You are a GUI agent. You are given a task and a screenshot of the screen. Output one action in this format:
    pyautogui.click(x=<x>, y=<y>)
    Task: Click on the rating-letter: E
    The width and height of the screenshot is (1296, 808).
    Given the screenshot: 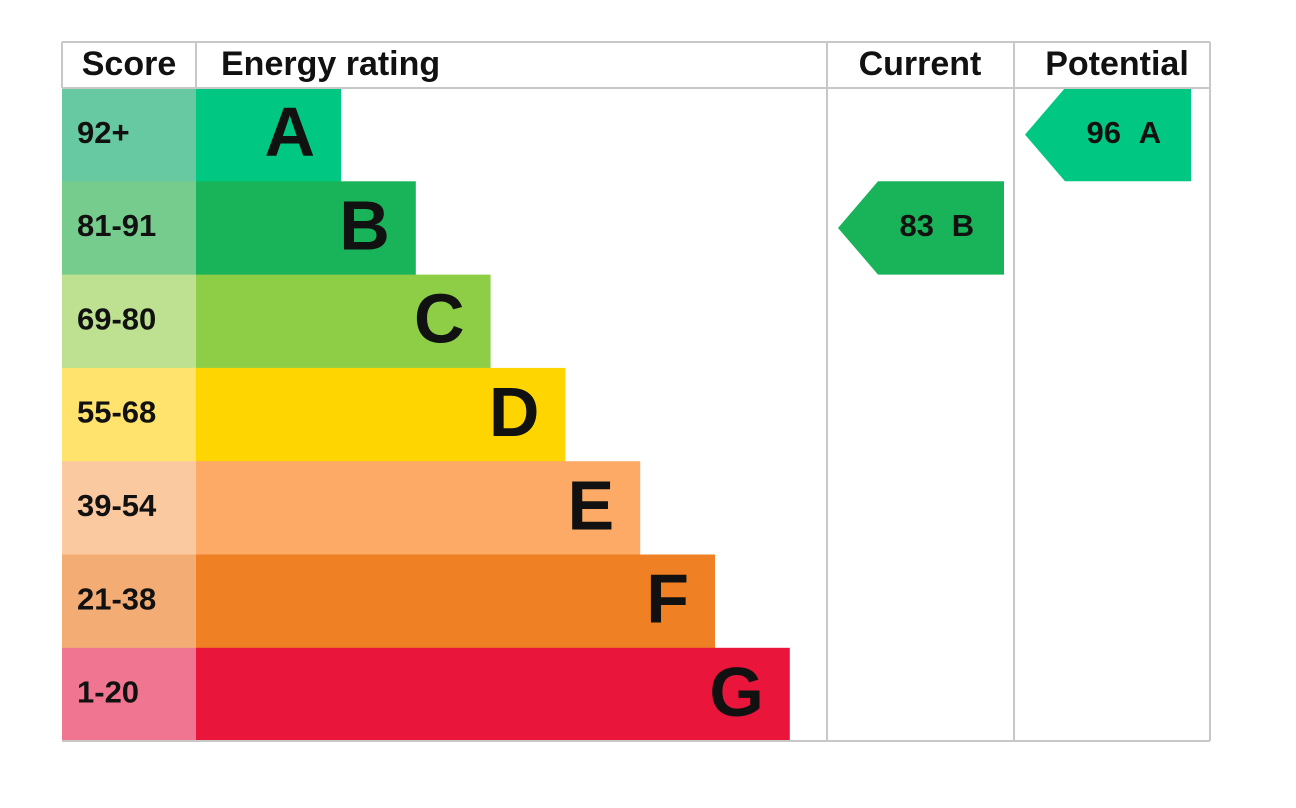 What is the action you would take?
    pyautogui.click(x=590, y=505)
    